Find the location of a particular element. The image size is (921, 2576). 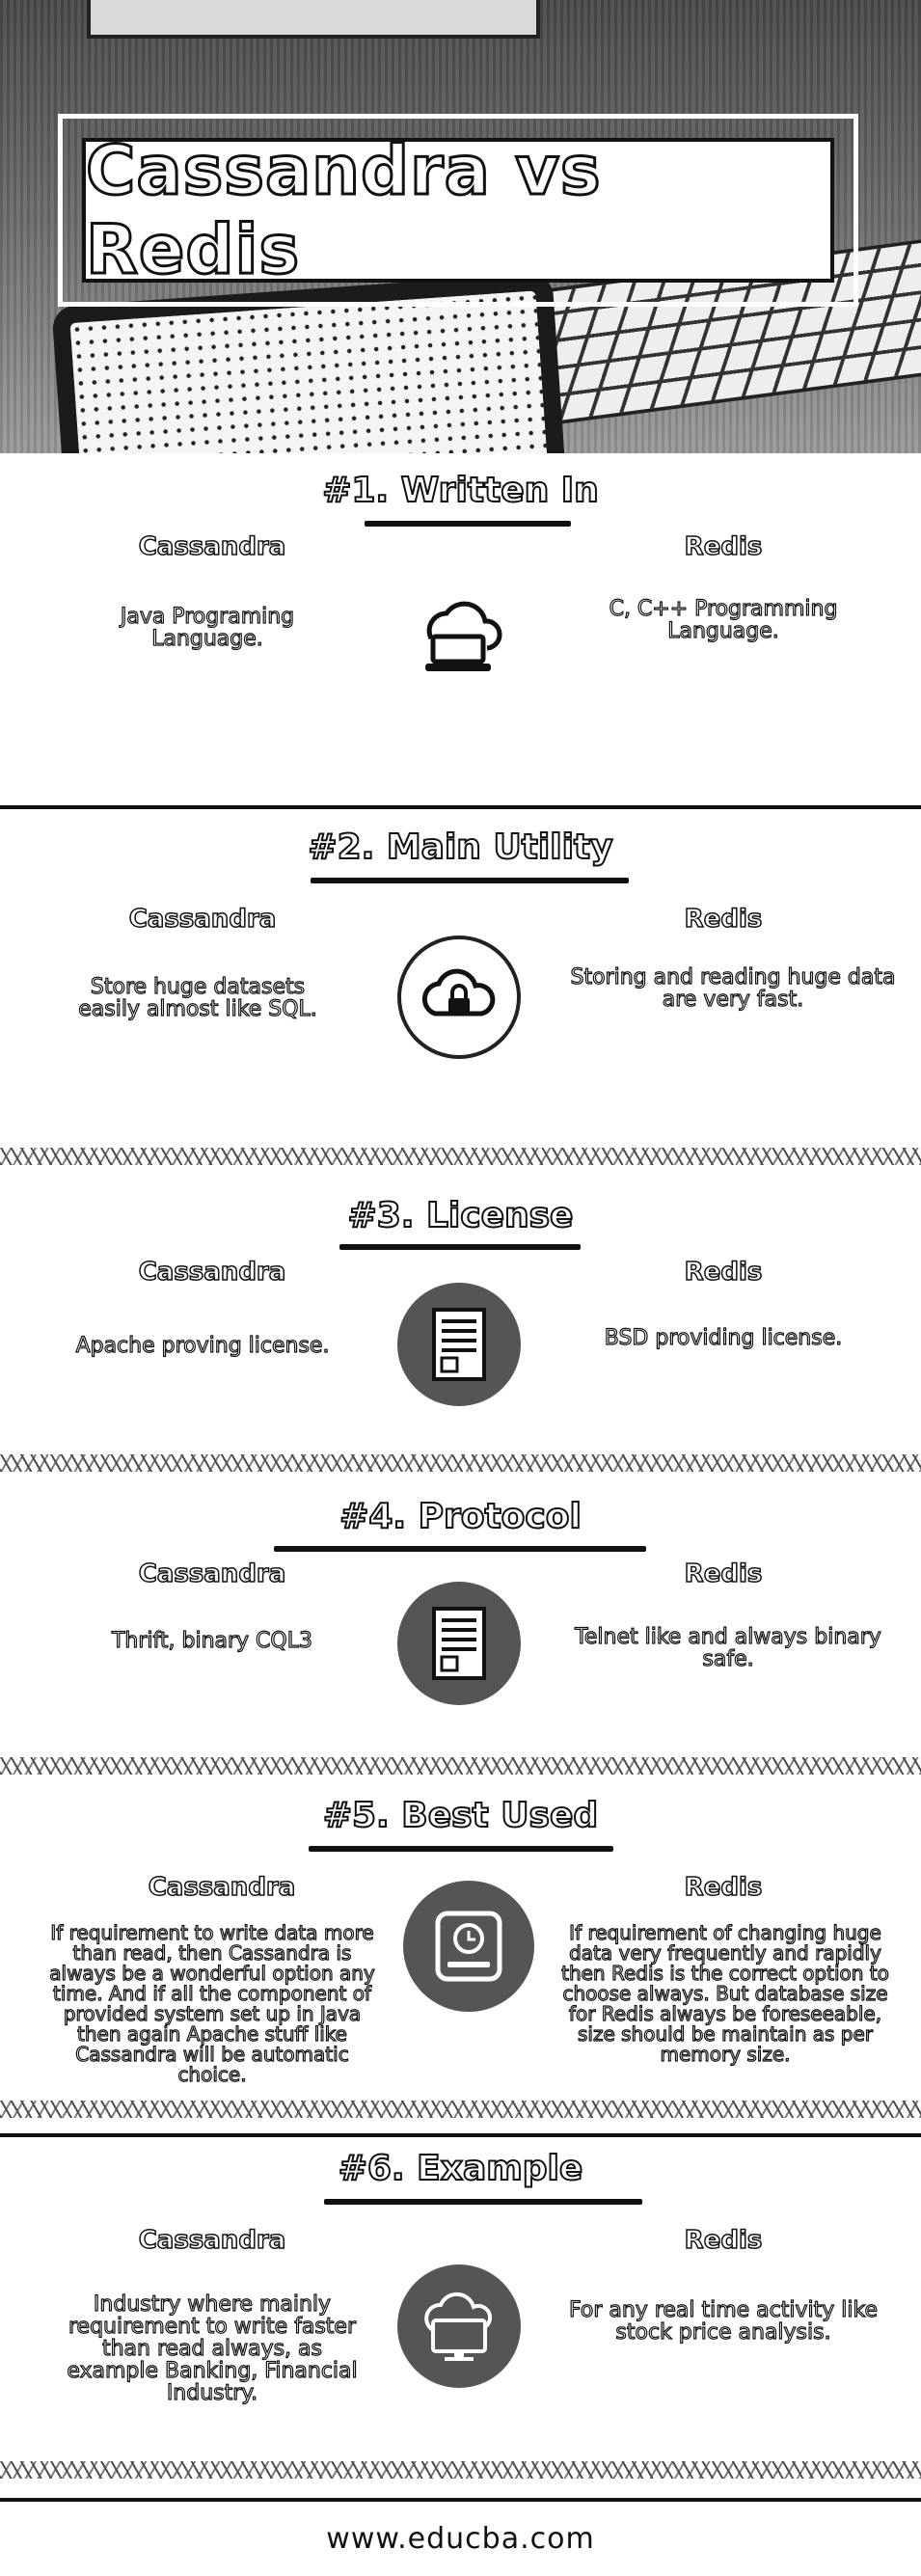

section-1-left-head: Cassandra is located at coordinates (212, 546).